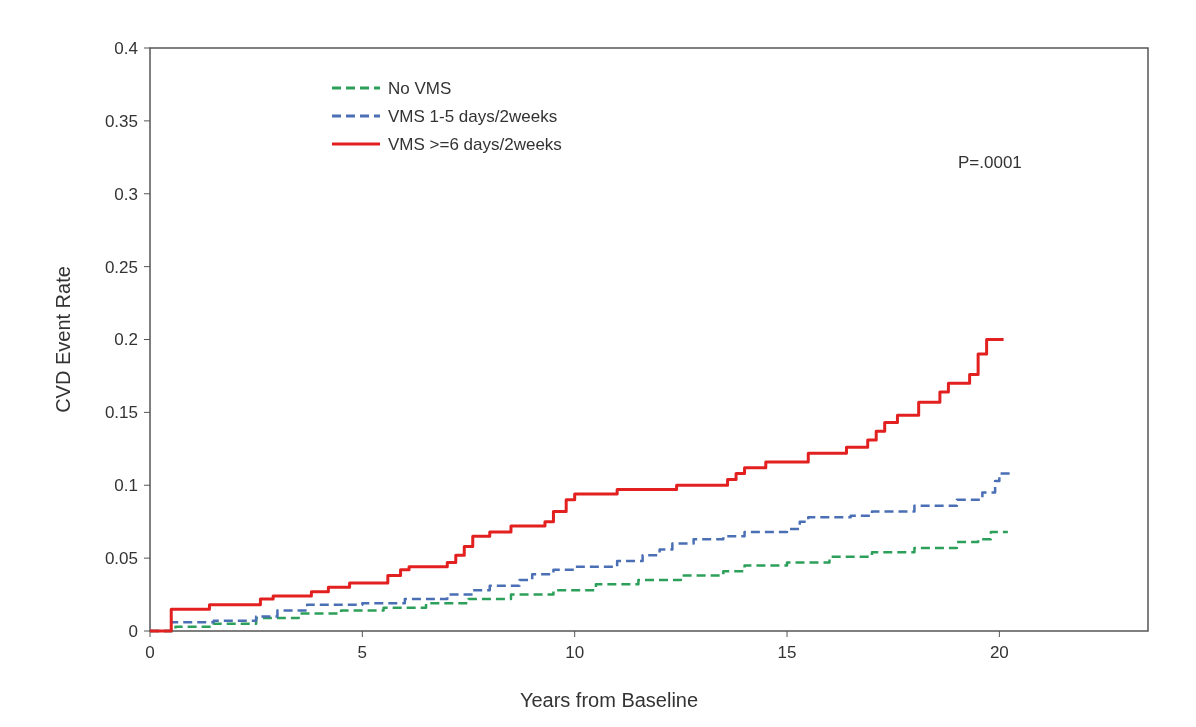 The width and height of the screenshot is (1196, 727). Describe the element at coordinates (121, 559) in the screenshot. I see `y-tick-label: 0.05` at that location.